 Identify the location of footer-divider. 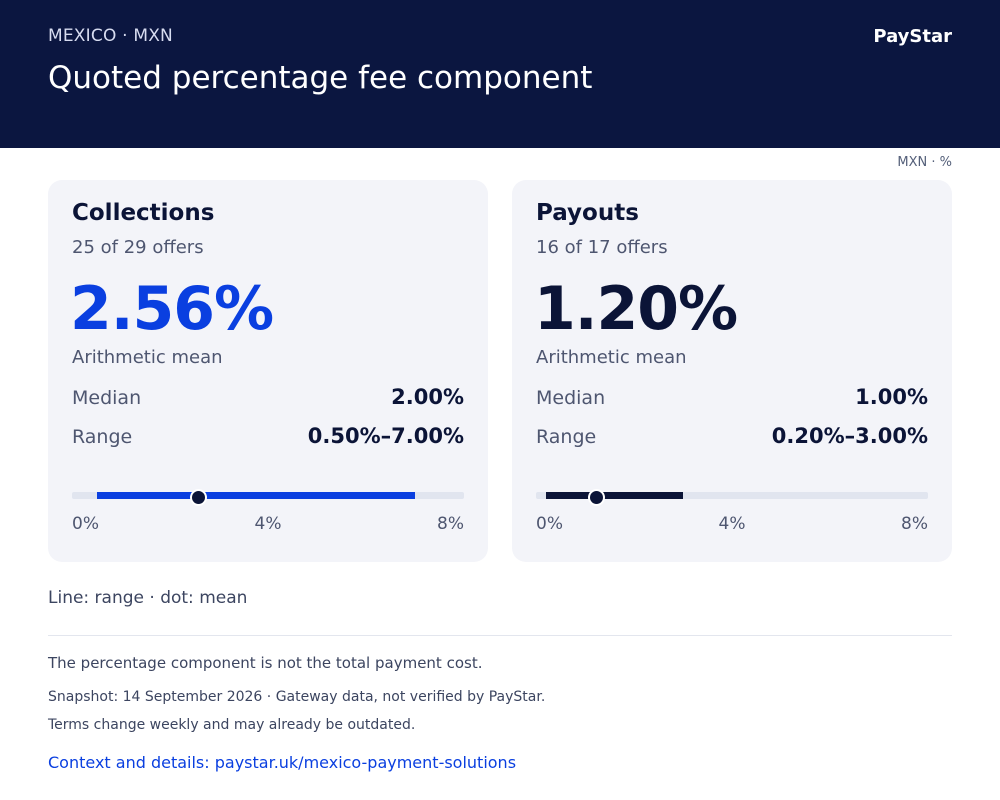
(500, 635).